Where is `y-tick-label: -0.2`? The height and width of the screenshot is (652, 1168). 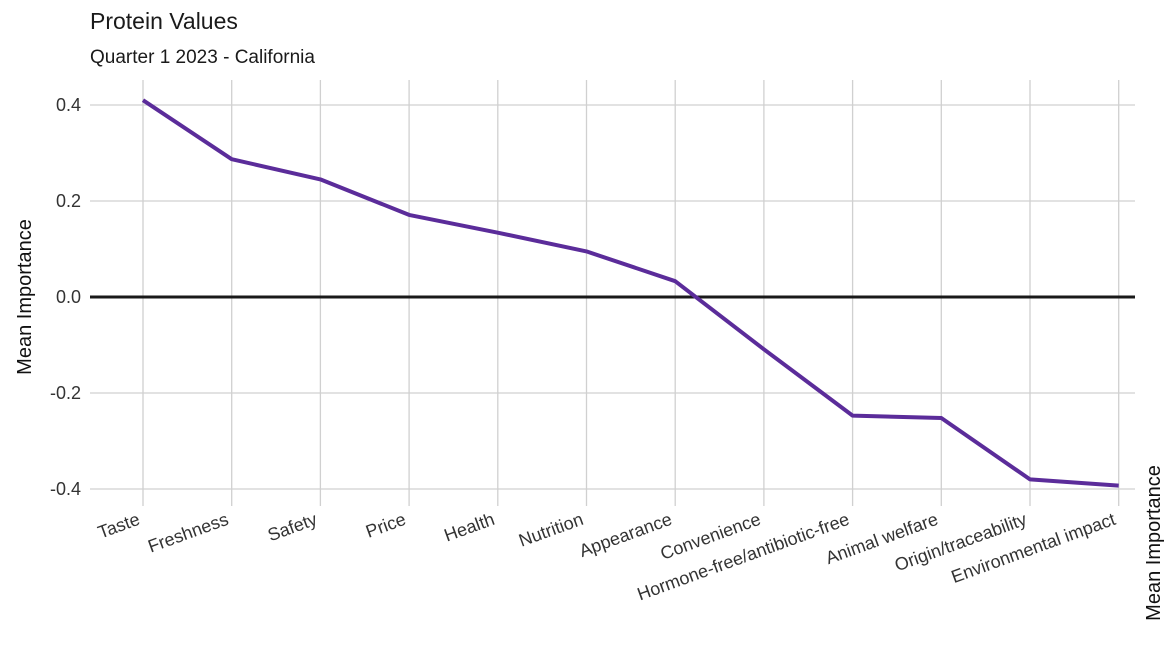
y-tick-label: -0.2 is located at coordinates (65, 393).